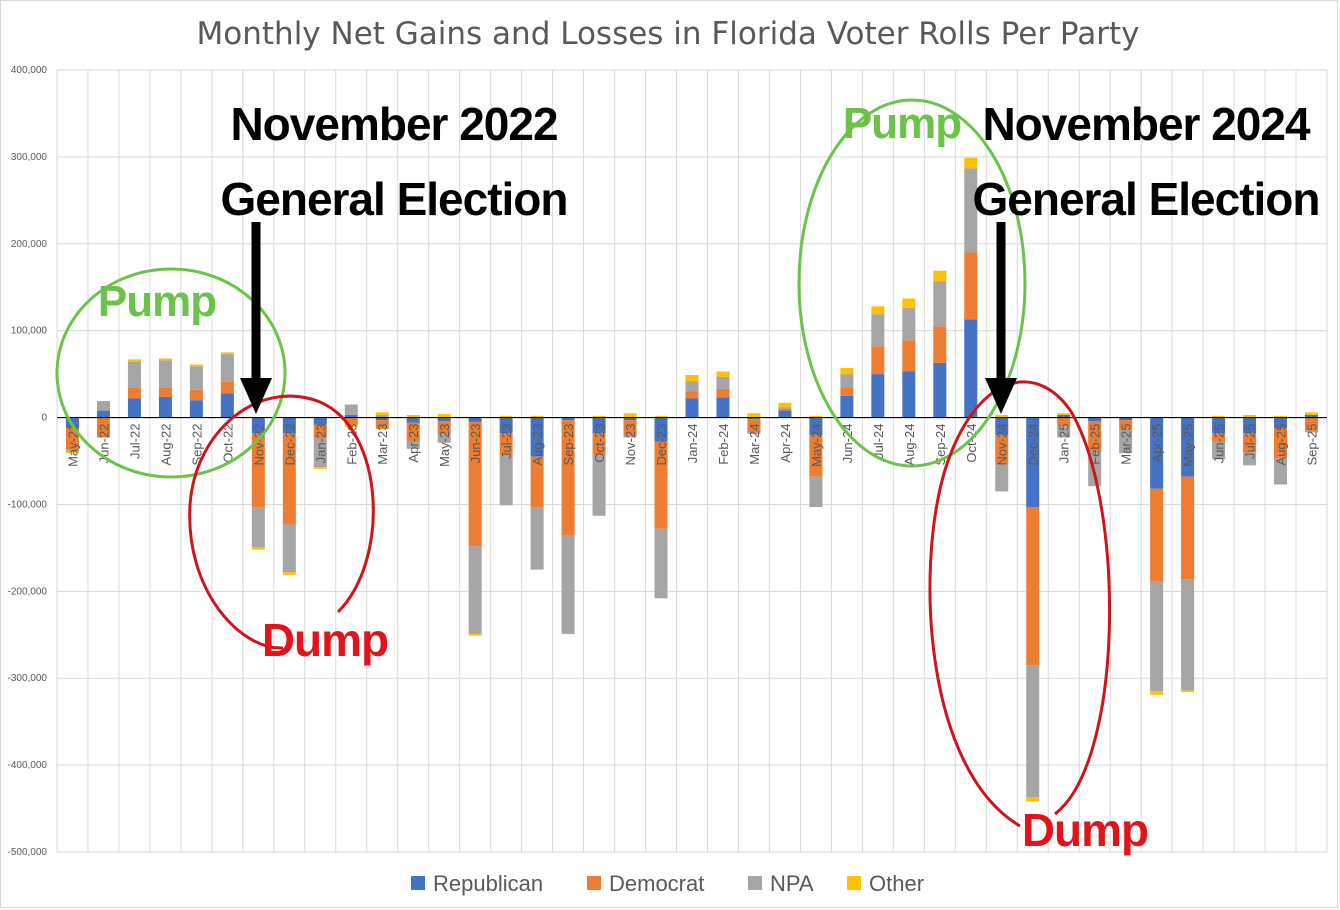 This screenshot has height=910, width=1340. What do you see at coordinates (692, 444) in the screenshot?
I see `x-tick-label: Jan-24` at bounding box center [692, 444].